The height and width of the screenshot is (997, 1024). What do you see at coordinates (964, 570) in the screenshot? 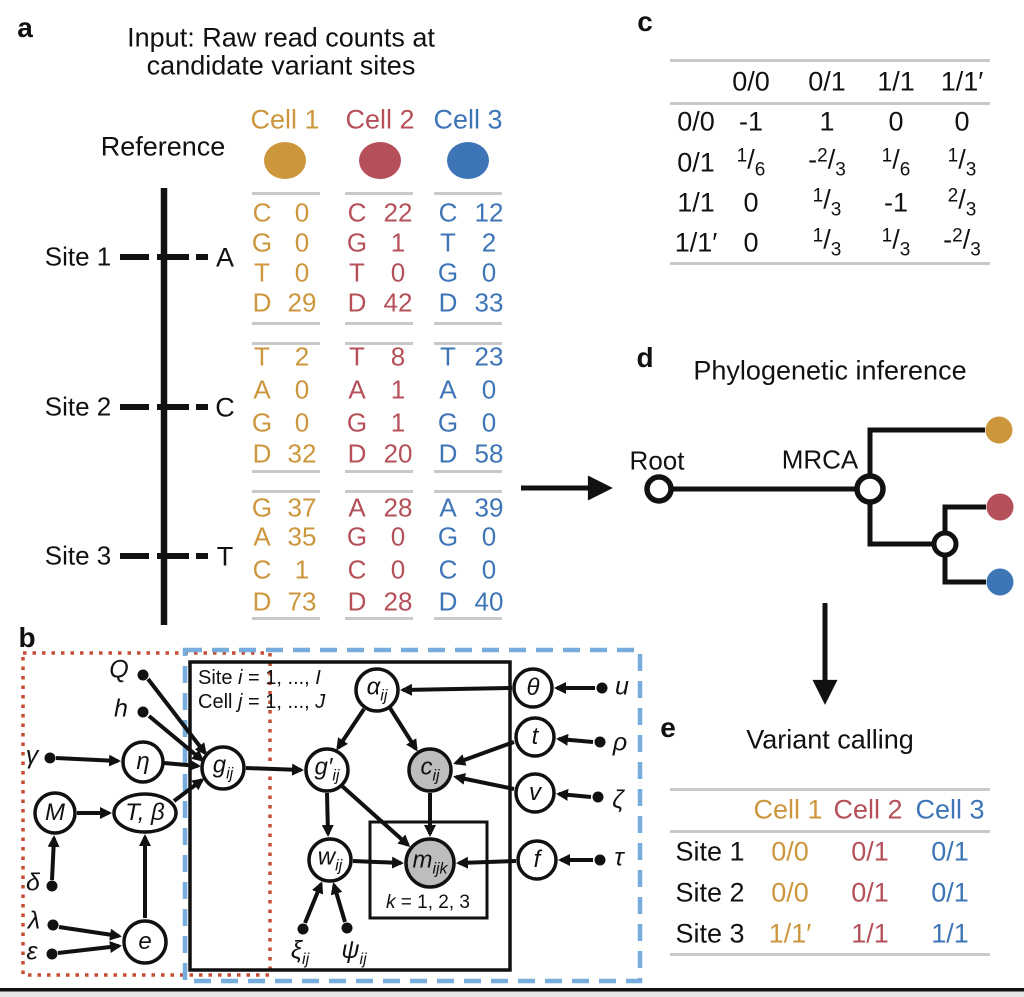
I see `branch-internal-cell3` at bounding box center [964, 570].